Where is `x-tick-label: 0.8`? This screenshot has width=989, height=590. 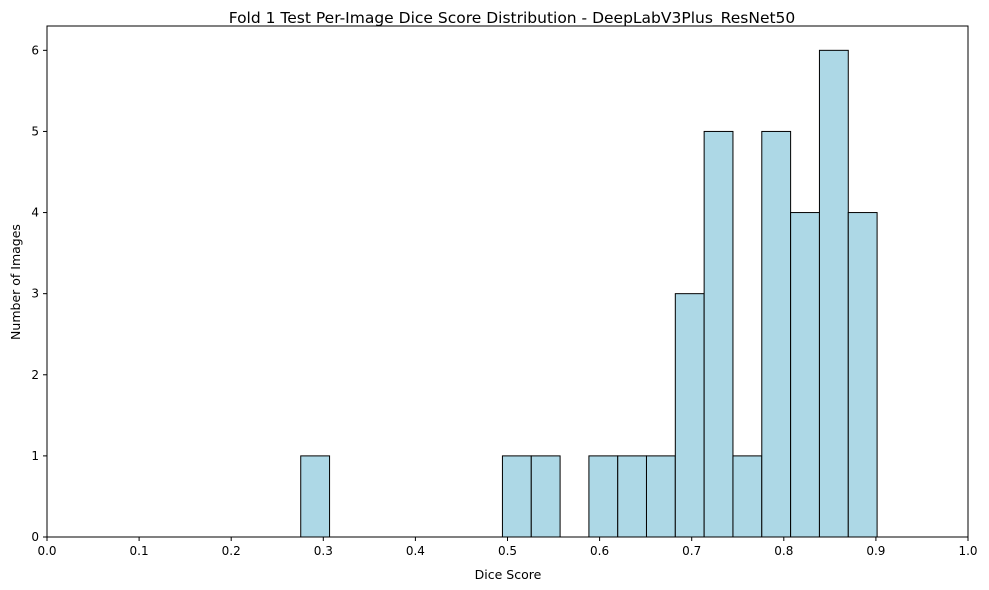
x-tick-label: 0.8 is located at coordinates (783, 551).